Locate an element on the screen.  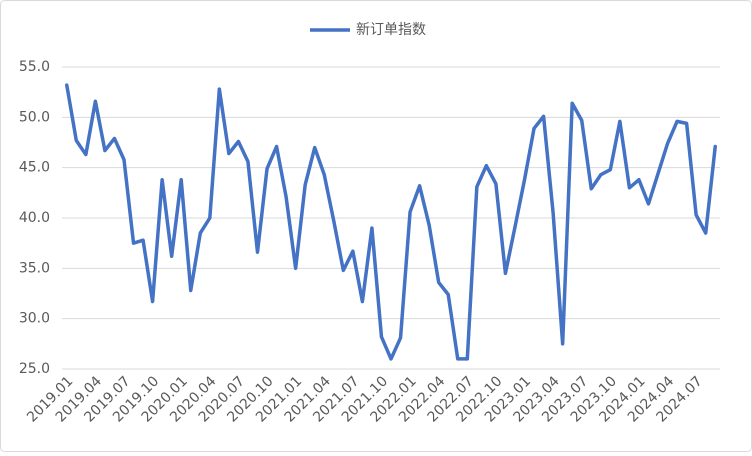
y-tick-label: 55.0 is located at coordinates (34, 67).